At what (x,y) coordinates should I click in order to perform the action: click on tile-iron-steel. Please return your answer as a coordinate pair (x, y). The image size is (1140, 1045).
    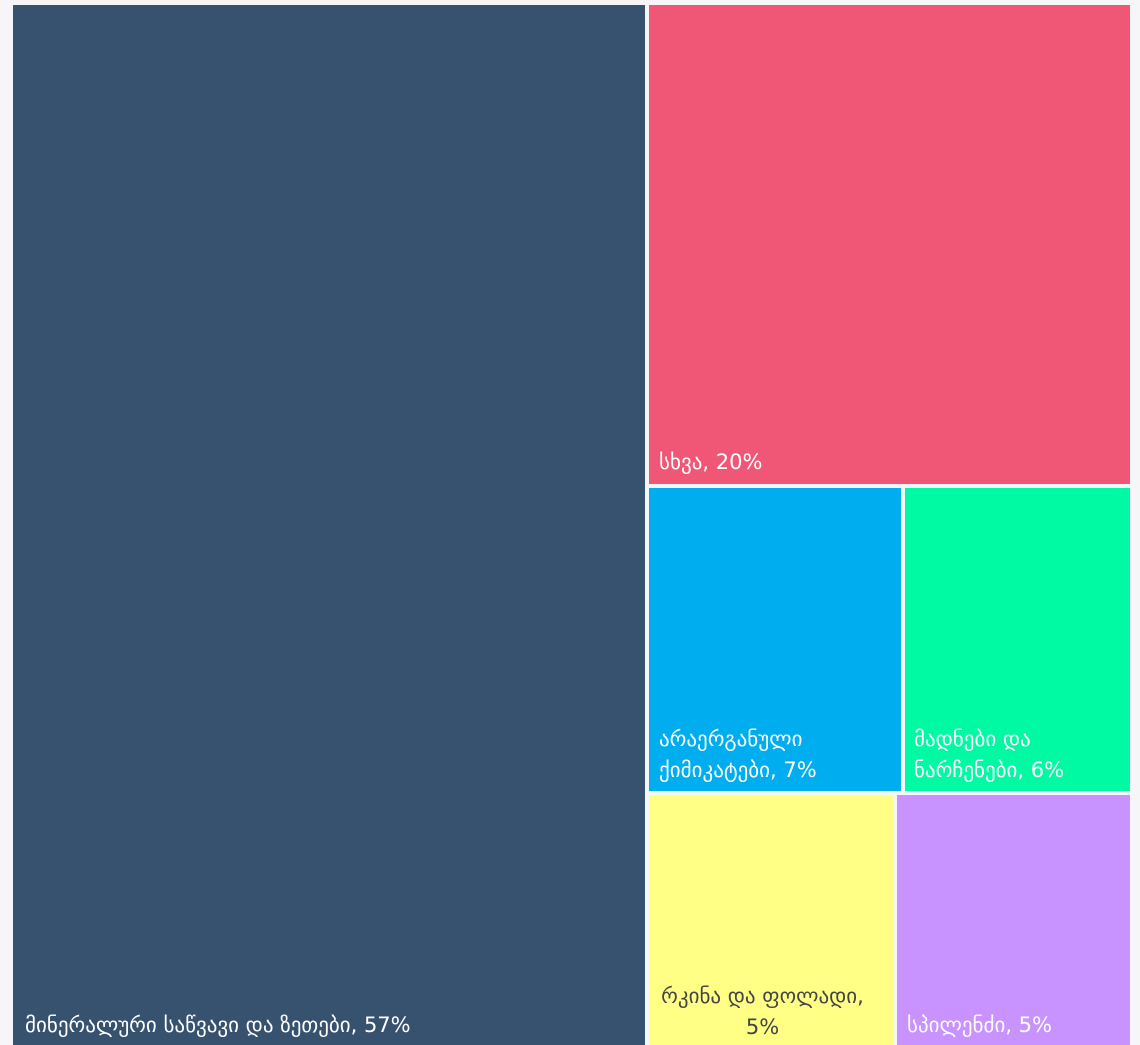
    Looking at the image, I should click on (771, 920).